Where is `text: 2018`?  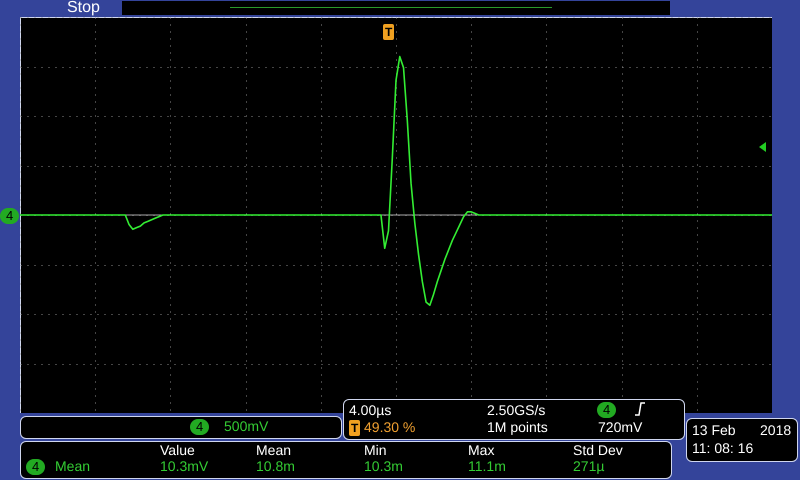 text: 2018 is located at coordinates (776, 430).